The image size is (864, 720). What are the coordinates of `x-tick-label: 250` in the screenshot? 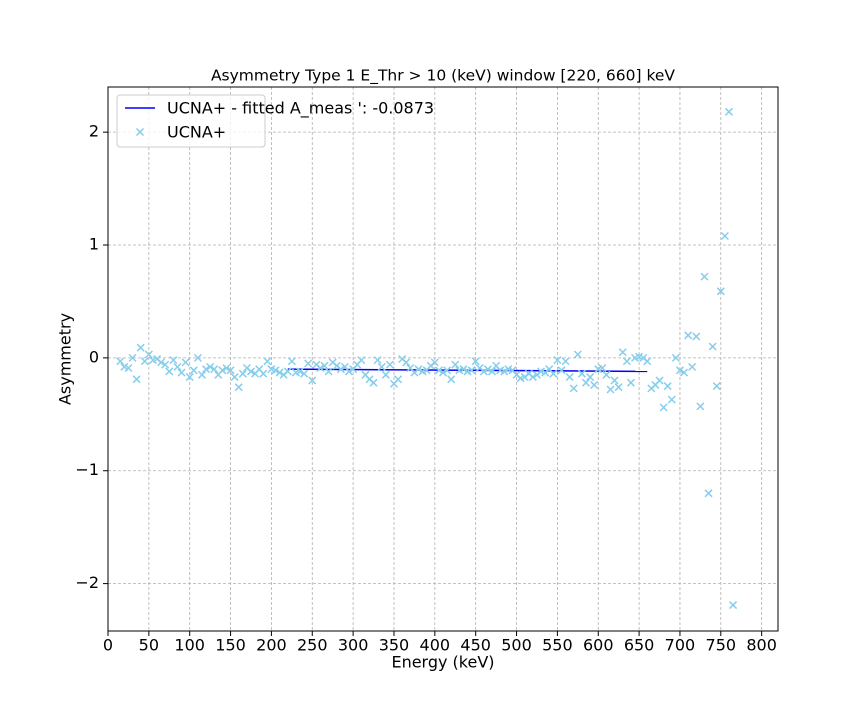 It's located at (312, 645).